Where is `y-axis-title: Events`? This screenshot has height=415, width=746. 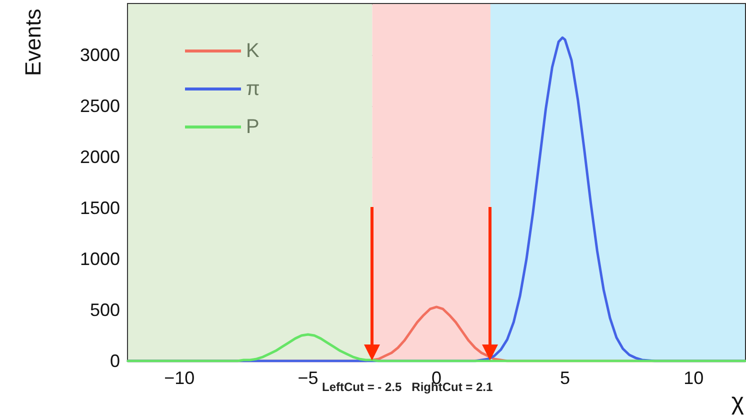 y-axis-title: Events is located at coordinates (33, 42).